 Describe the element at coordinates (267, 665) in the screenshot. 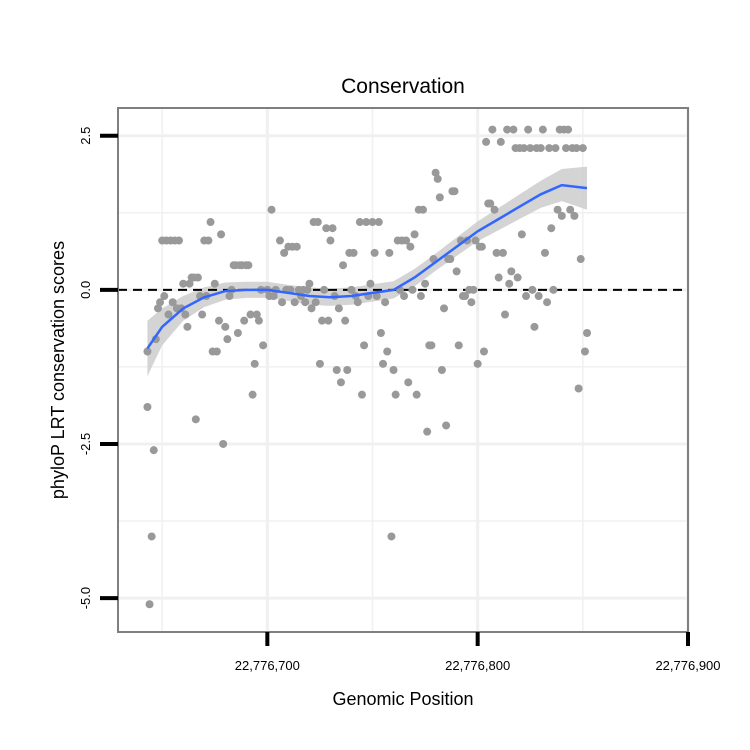

I see `x-tick-label: 22,776,700` at that location.